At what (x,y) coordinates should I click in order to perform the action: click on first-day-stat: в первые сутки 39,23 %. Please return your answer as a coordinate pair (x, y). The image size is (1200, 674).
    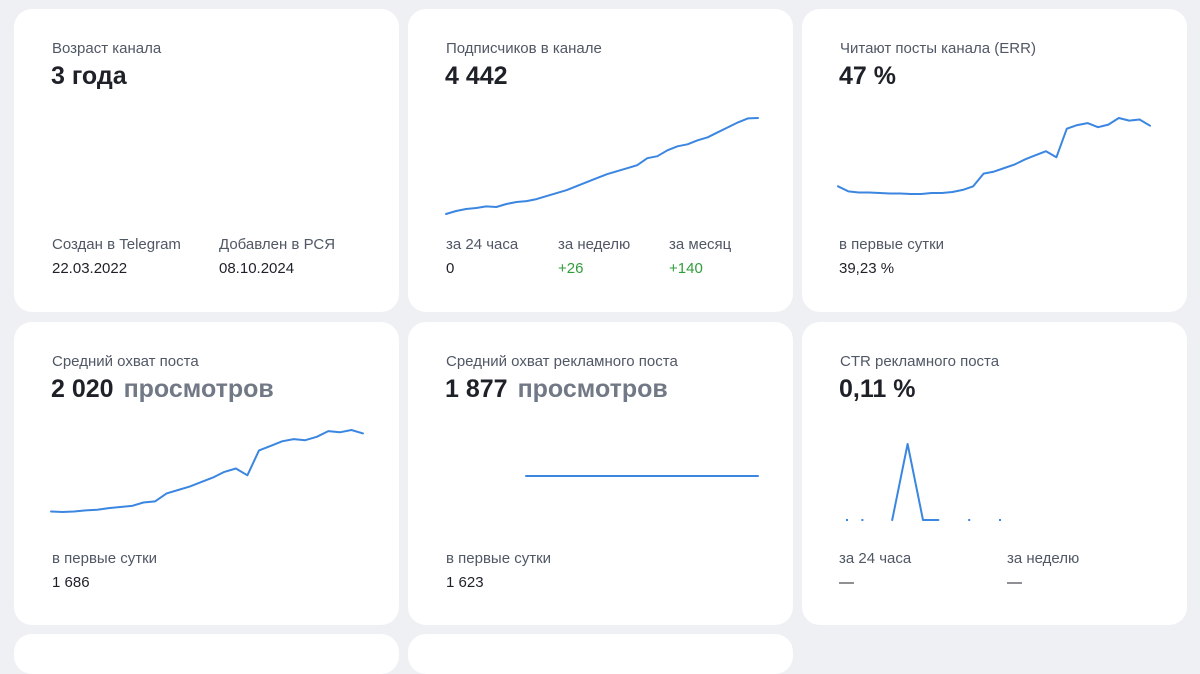
    Looking at the image, I should click on (891, 256).